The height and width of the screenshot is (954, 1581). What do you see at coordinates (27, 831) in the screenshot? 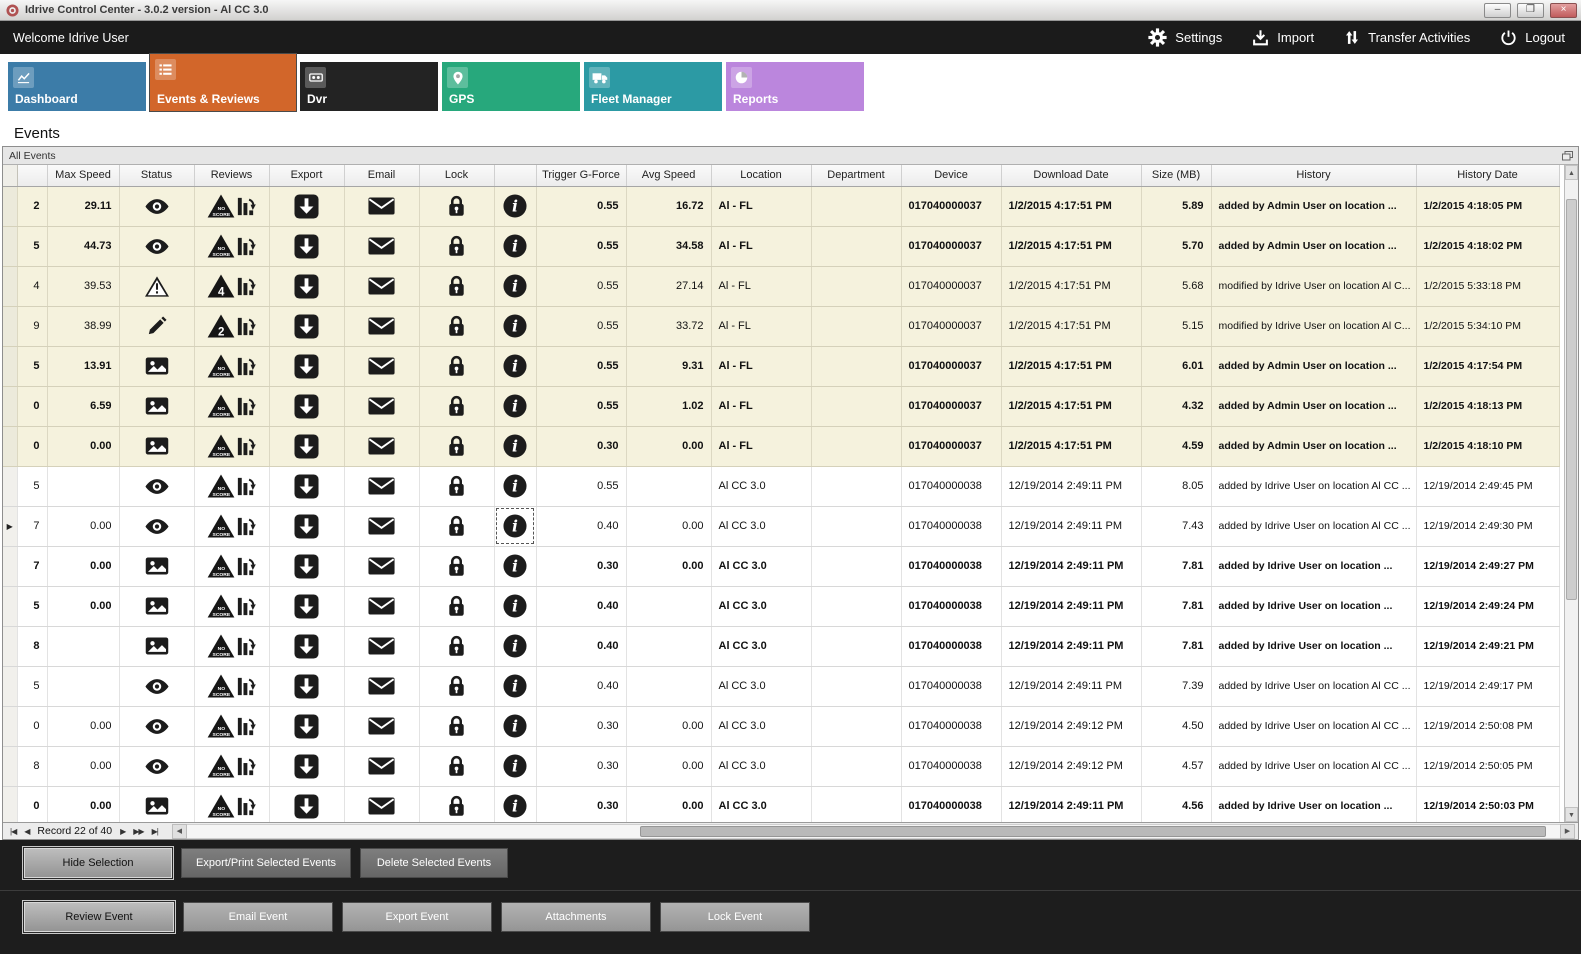
I see `prev-record-button: ◀` at bounding box center [27, 831].